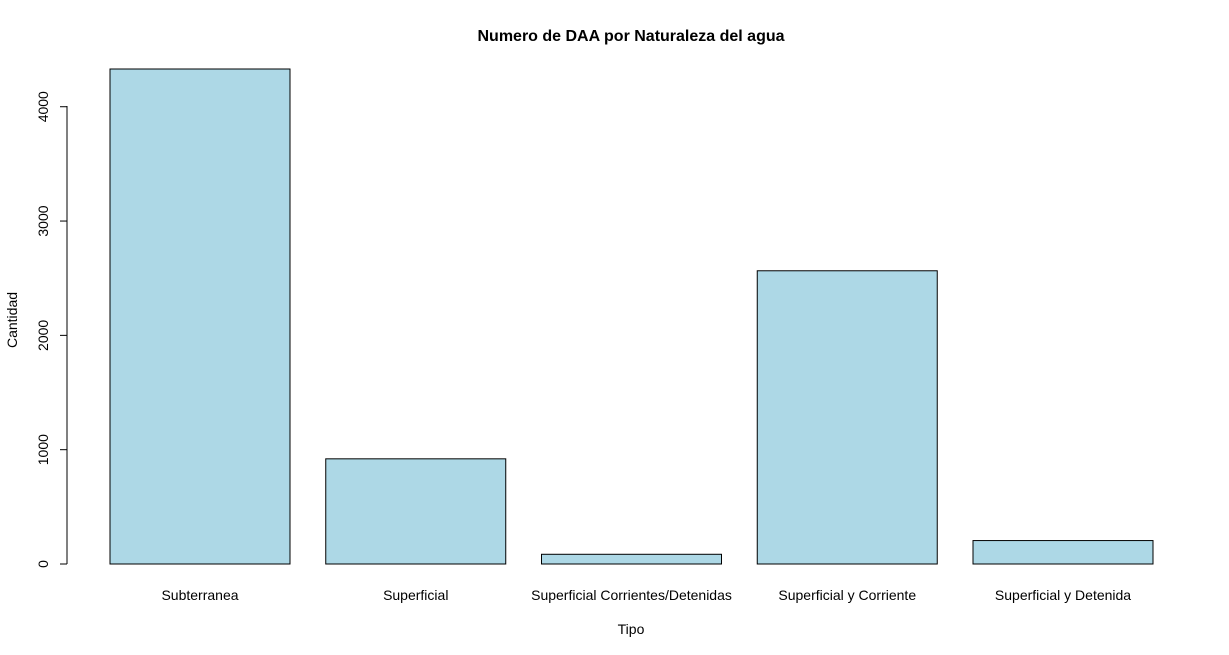 The height and width of the screenshot is (655, 1229). Describe the element at coordinates (43, 106) in the screenshot. I see `y-tick-label: 4000` at that location.